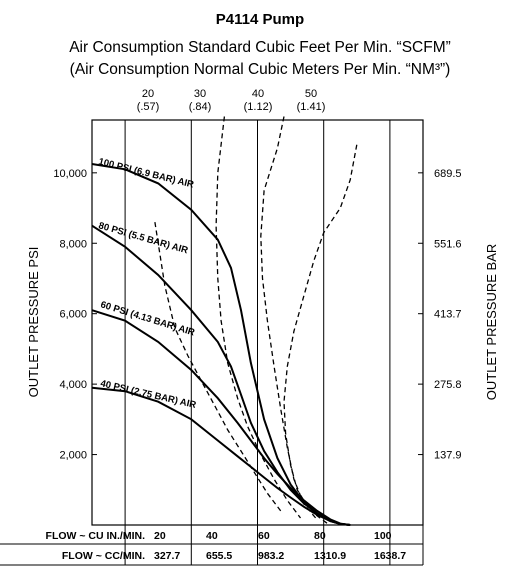 The height and width of the screenshot is (583, 519). I want to click on flow-cu-in-cell-3: 80, so click(320, 536).